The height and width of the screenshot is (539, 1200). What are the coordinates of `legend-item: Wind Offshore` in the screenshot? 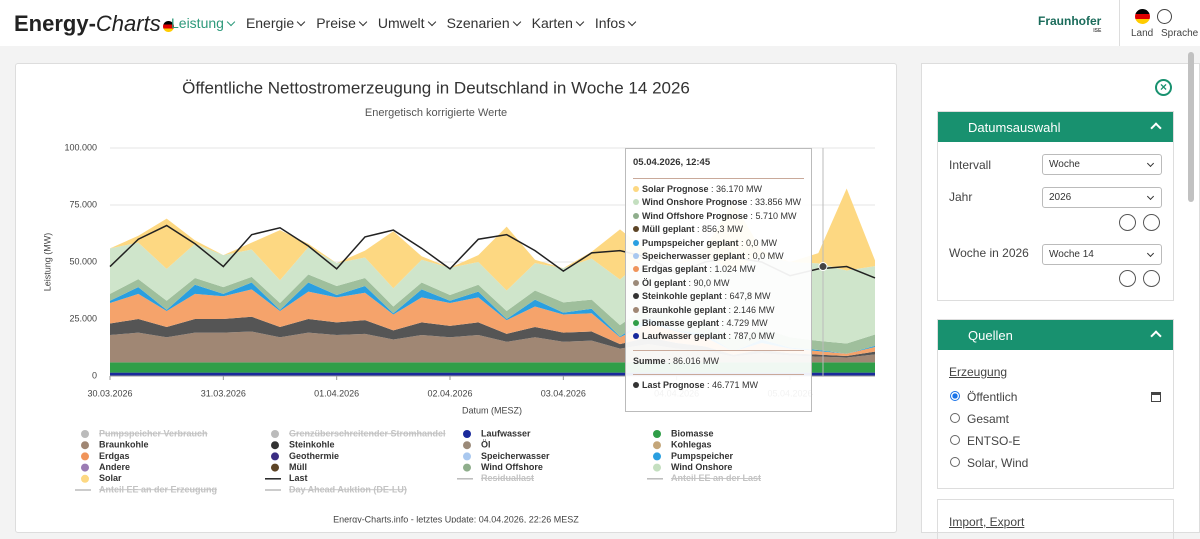 It's located at (503, 467).